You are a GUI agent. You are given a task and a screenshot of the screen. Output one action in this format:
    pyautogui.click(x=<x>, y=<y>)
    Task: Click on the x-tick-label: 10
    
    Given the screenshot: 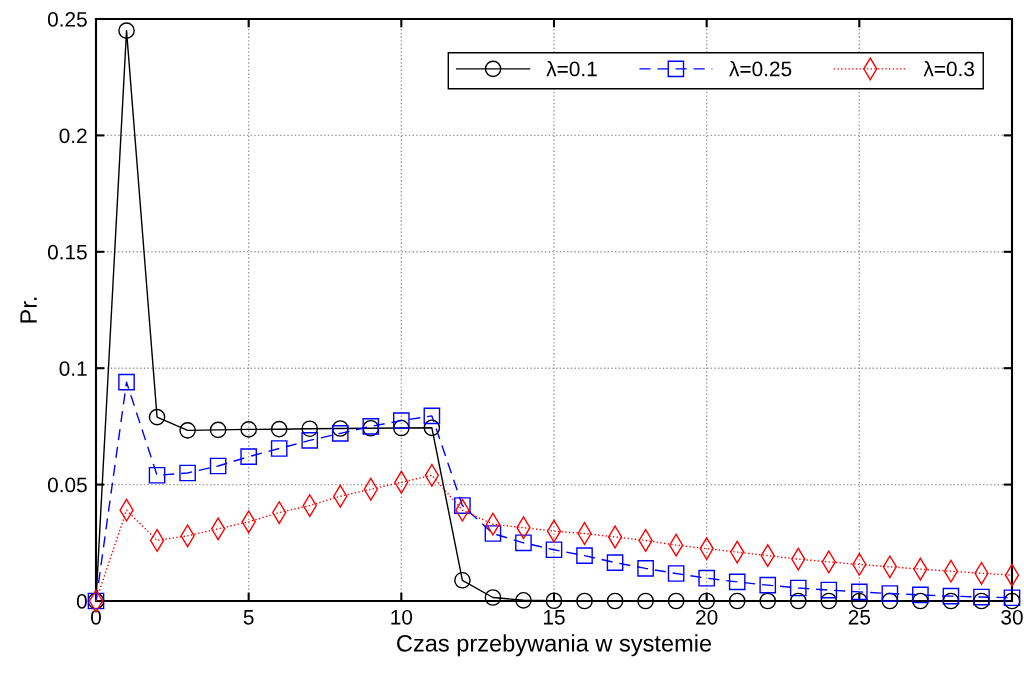 What is the action you would take?
    pyautogui.click(x=402, y=617)
    